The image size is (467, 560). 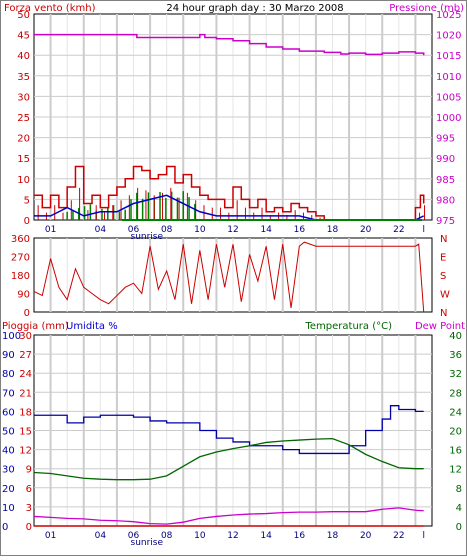 I want to click on humidity-y-tick-label: 0, so click(x=5, y=527).